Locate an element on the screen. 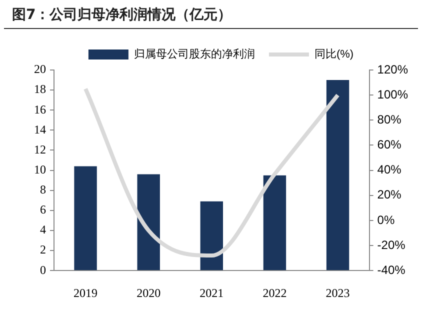 This screenshot has width=422, height=335. chart-title: 图7：公司归母净利润情况（亿元） is located at coordinates (211, 14).